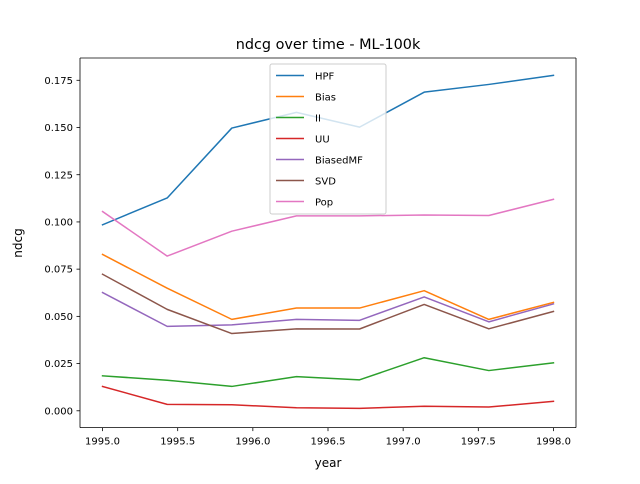 The height and width of the screenshot is (484, 640). What do you see at coordinates (553, 442) in the screenshot?
I see `x-tick-label: 1998.0` at bounding box center [553, 442].